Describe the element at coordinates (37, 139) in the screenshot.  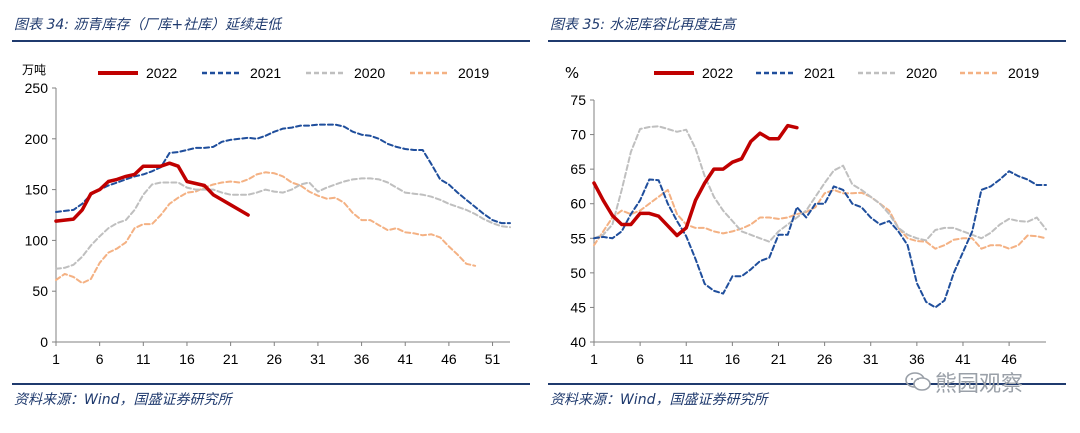
I see `y-tick-label: 200` at that location.